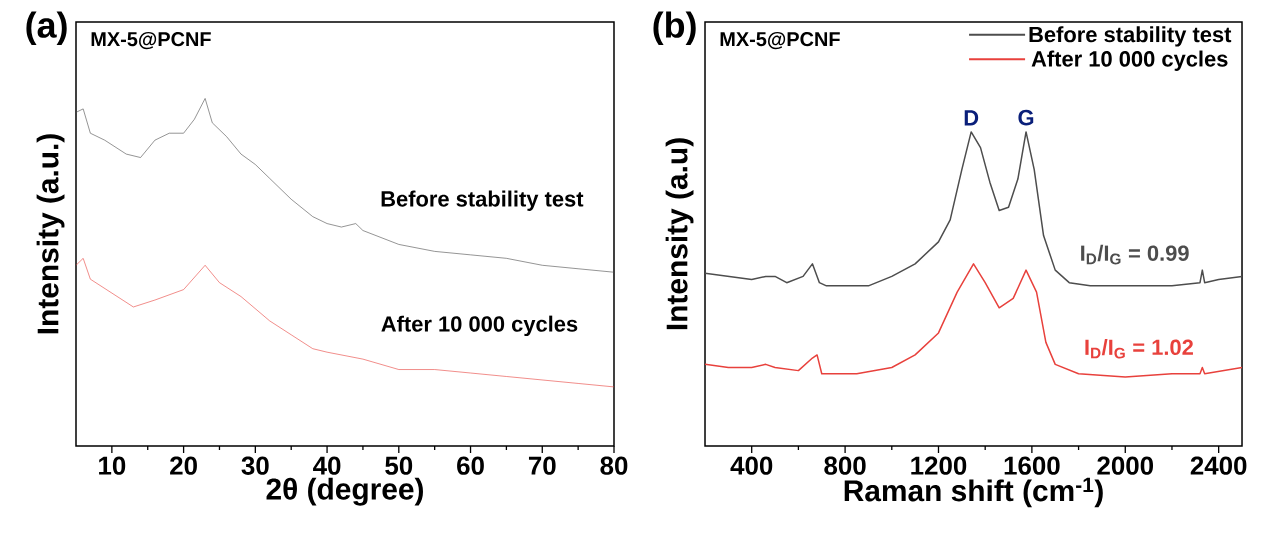 The width and height of the screenshot is (1262, 535). I want to click on legend-label: After 10 000 cycles, so click(1129, 60).